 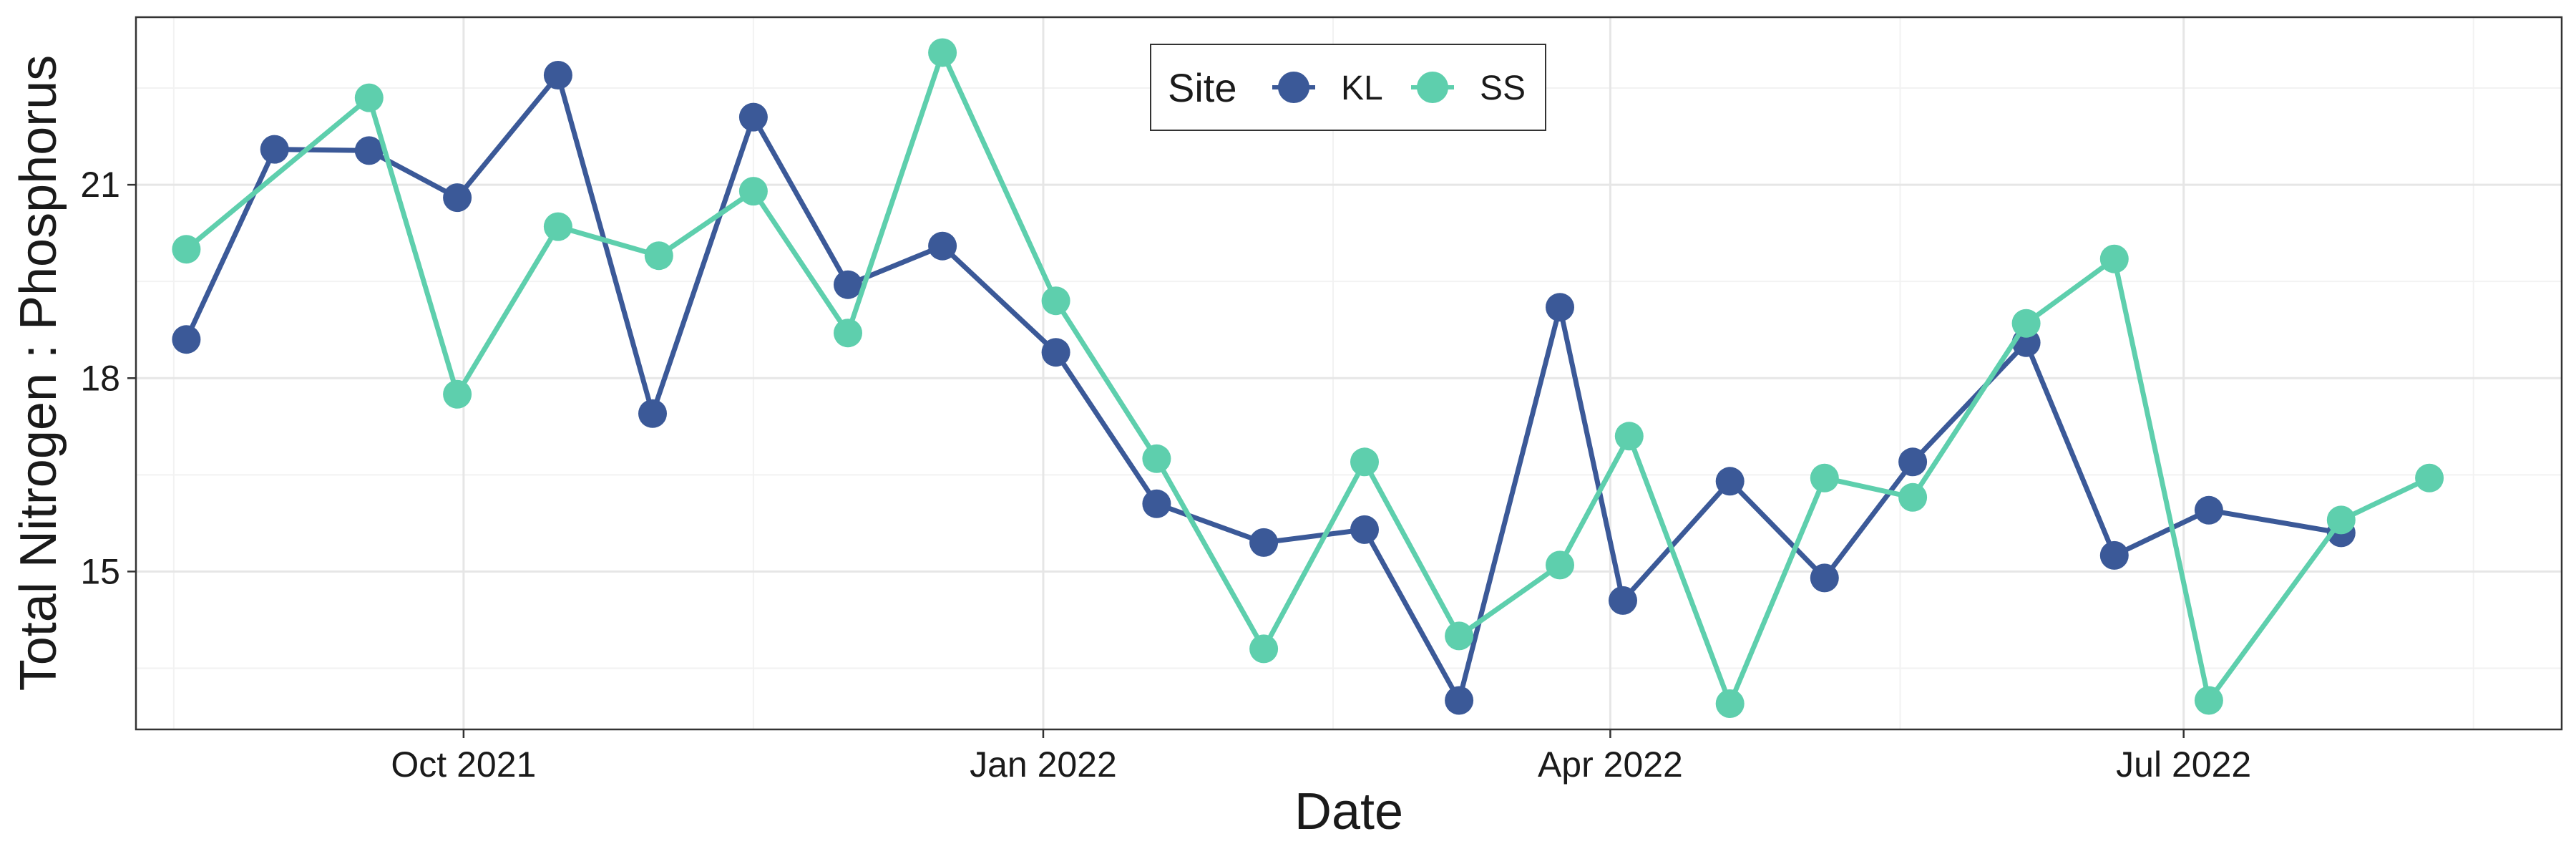 I want to click on legend-marker-kl, so click(x=1293, y=87).